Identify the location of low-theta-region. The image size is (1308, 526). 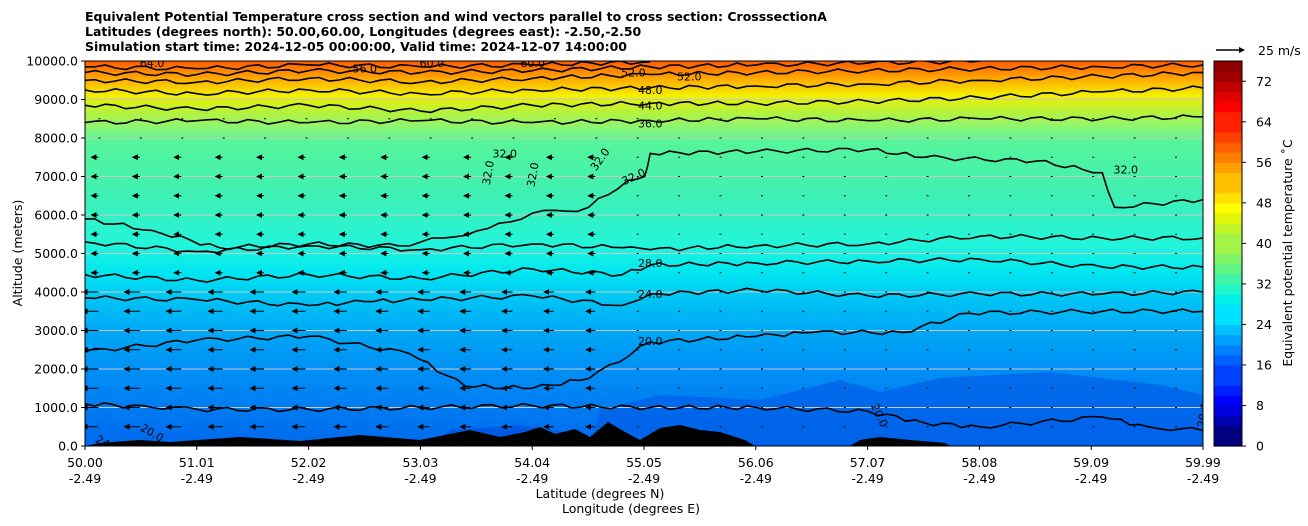
(896, 409).